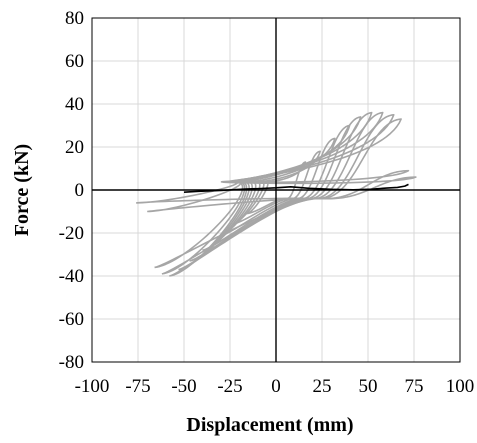  Describe the element at coordinates (269, 425) in the screenshot. I see `x-axis-title: Displacement (mm)` at that location.